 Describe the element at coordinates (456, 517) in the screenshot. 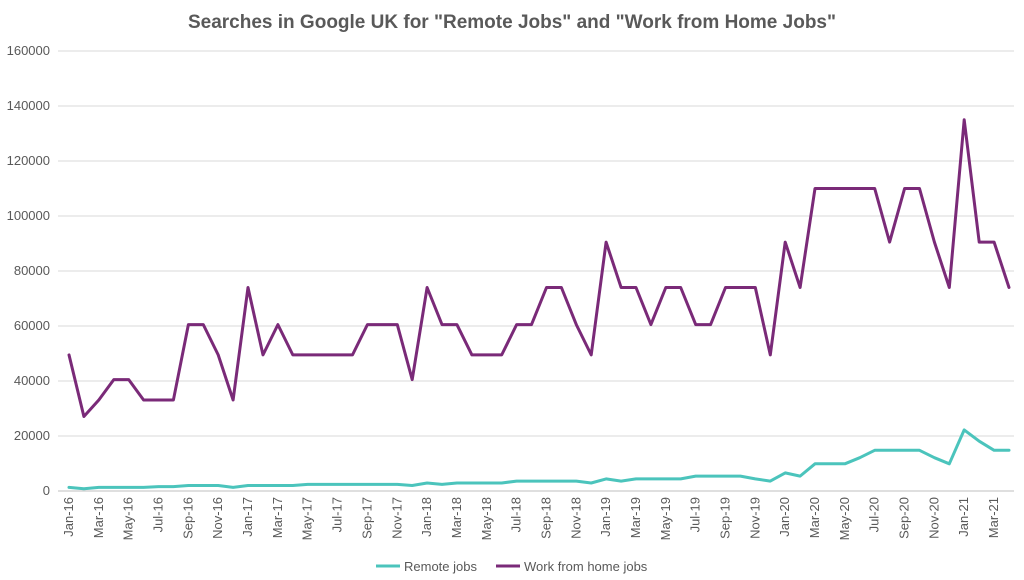

I see `x-tick-label: Mar-18` at that location.